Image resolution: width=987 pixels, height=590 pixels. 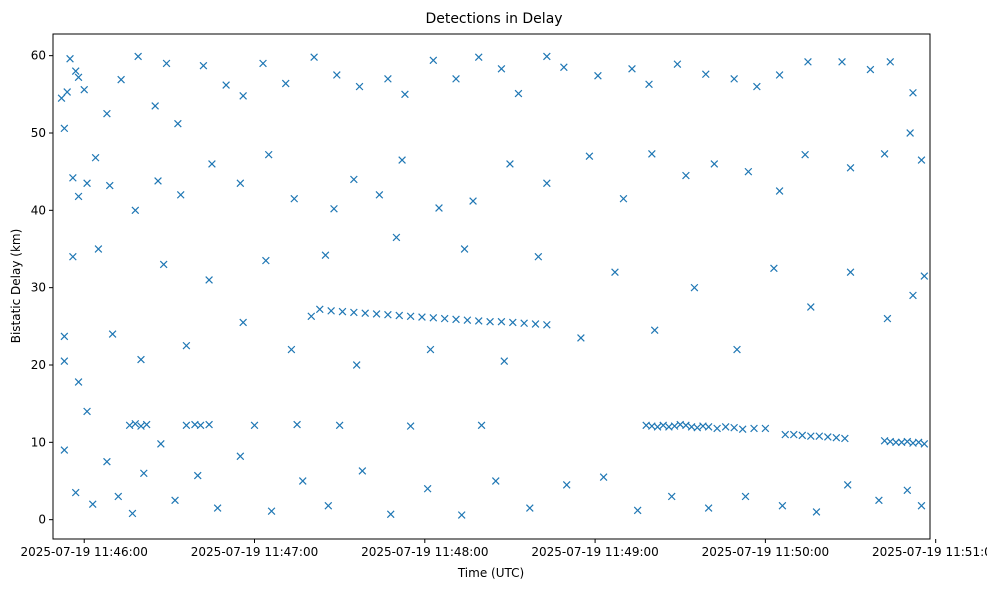 I want to click on x-tick-label: 2025-07-19 11:50:00, so click(x=765, y=552).